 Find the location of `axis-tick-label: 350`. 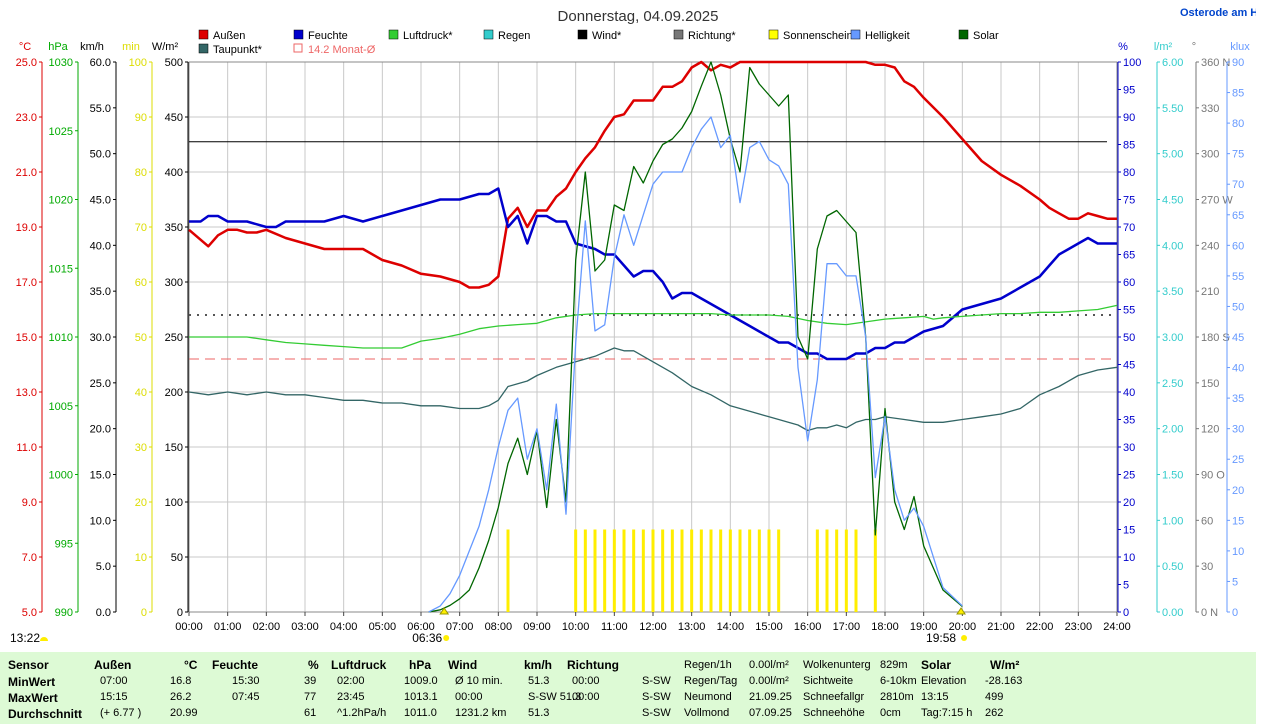

axis-tick-label: 350 is located at coordinates (174, 228).